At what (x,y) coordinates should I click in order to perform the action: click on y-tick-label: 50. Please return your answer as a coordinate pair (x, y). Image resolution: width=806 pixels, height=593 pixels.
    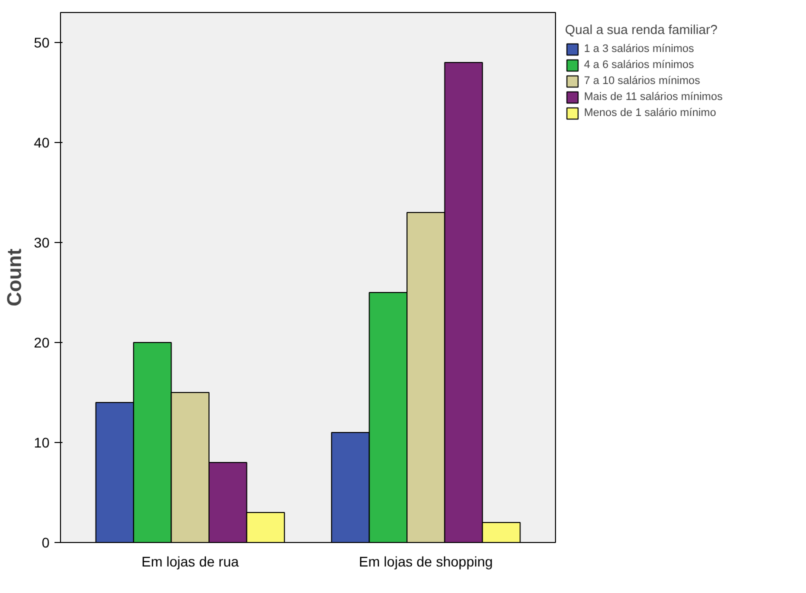
    Looking at the image, I should click on (42, 42).